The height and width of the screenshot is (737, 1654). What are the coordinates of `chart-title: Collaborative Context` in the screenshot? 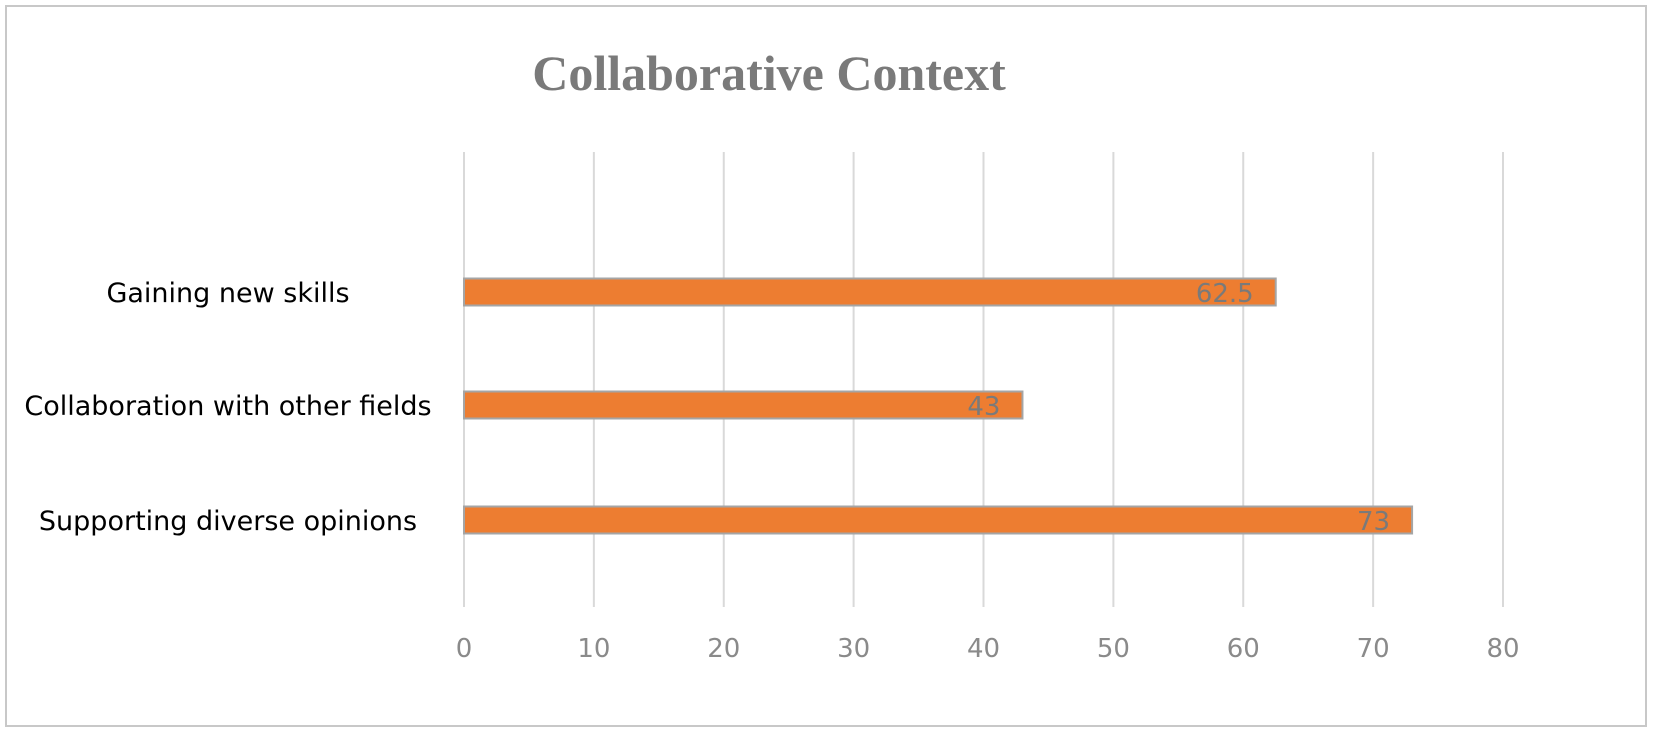 It's located at (769, 73).